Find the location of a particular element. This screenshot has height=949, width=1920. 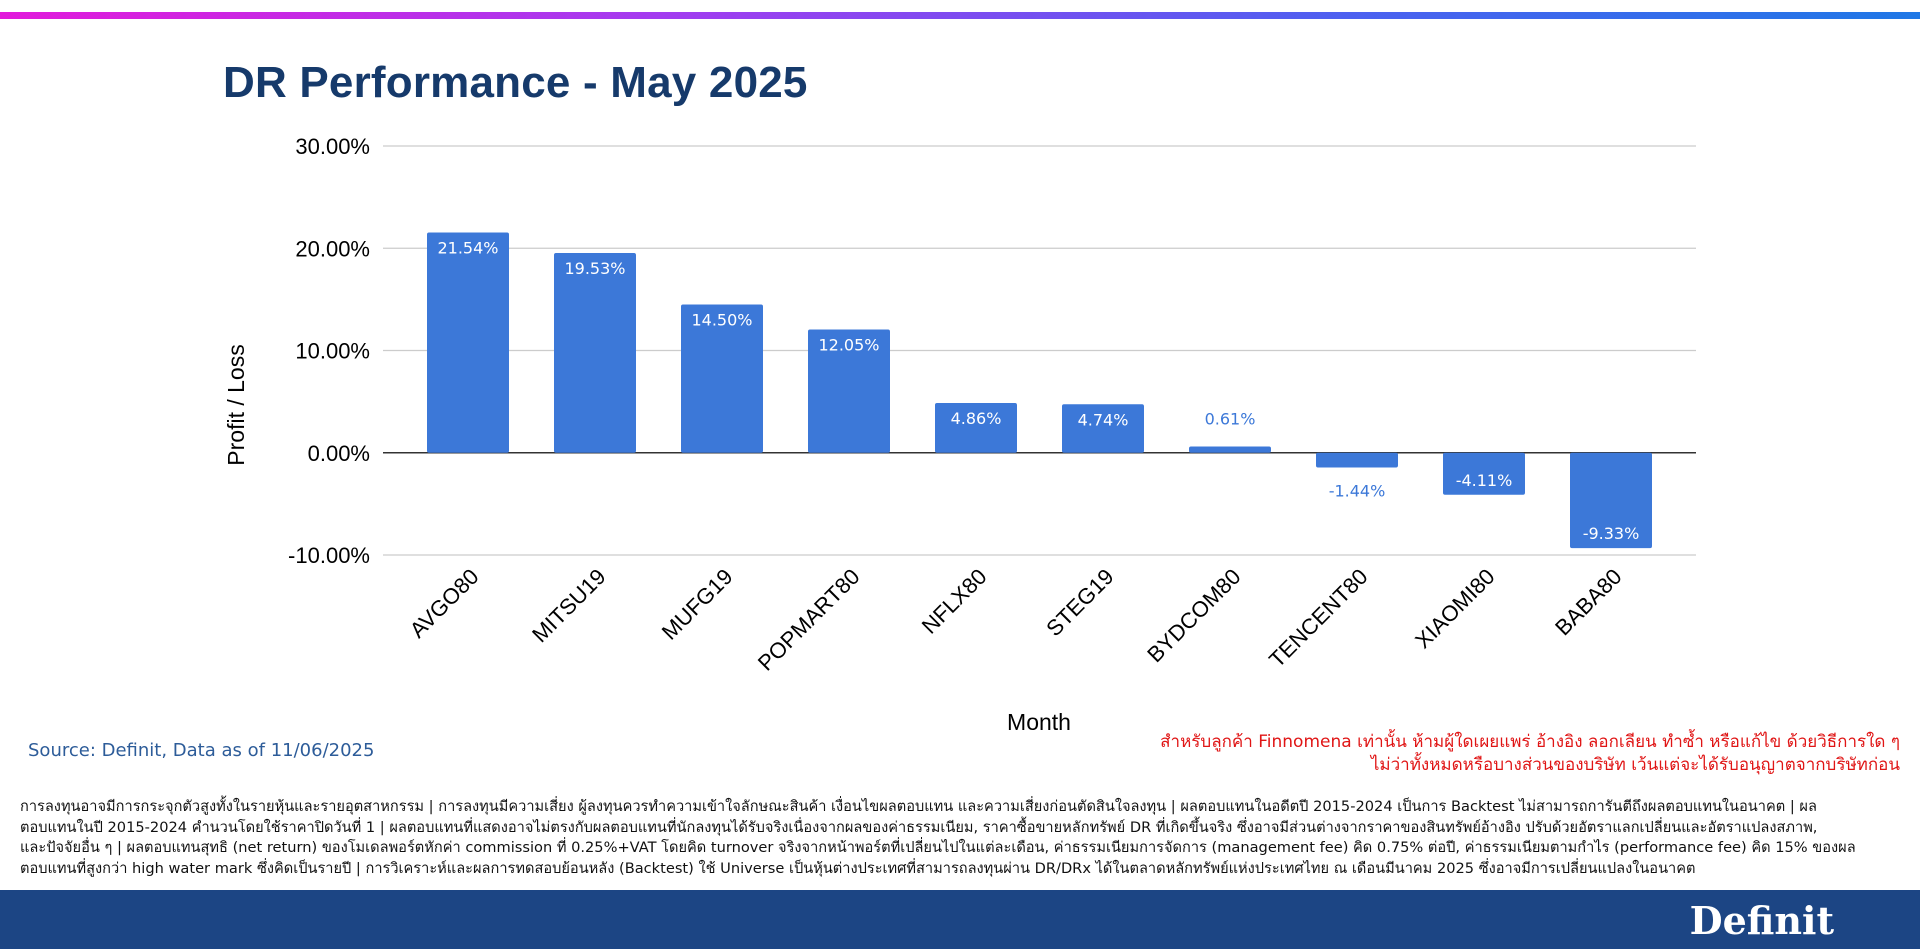

data-label: -9.33% is located at coordinates (1611, 533).